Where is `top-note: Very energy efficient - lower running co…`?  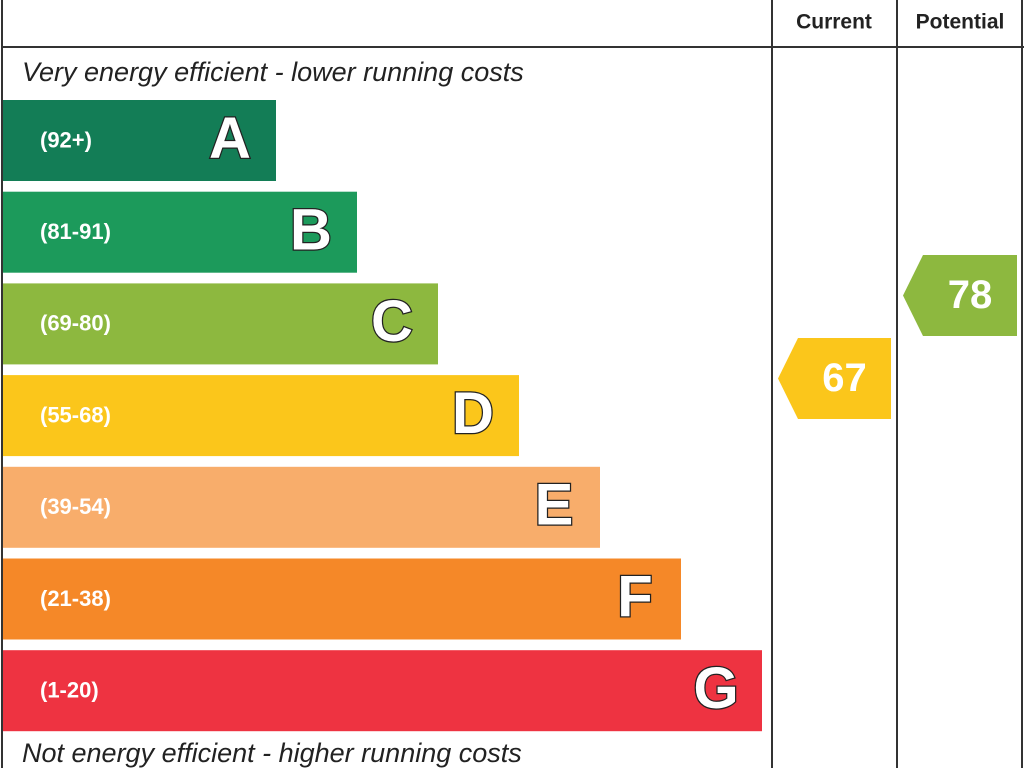 top-note: Very energy efficient - lower running co… is located at coordinates (273, 72).